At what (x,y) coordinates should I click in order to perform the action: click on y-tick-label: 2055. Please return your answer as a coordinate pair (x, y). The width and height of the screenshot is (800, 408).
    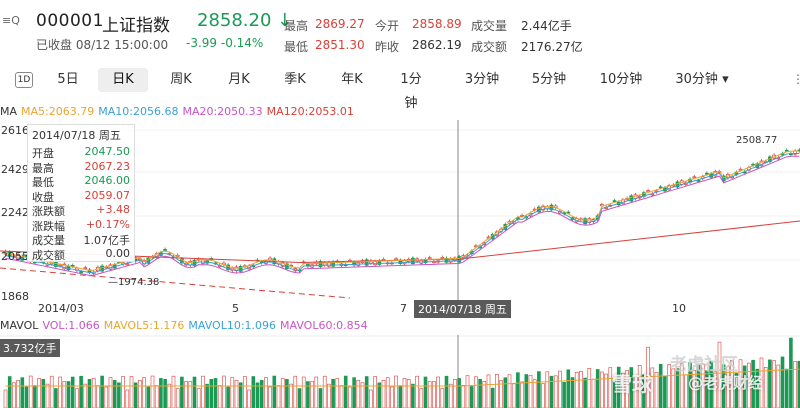
    Looking at the image, I should click on (15, 256).